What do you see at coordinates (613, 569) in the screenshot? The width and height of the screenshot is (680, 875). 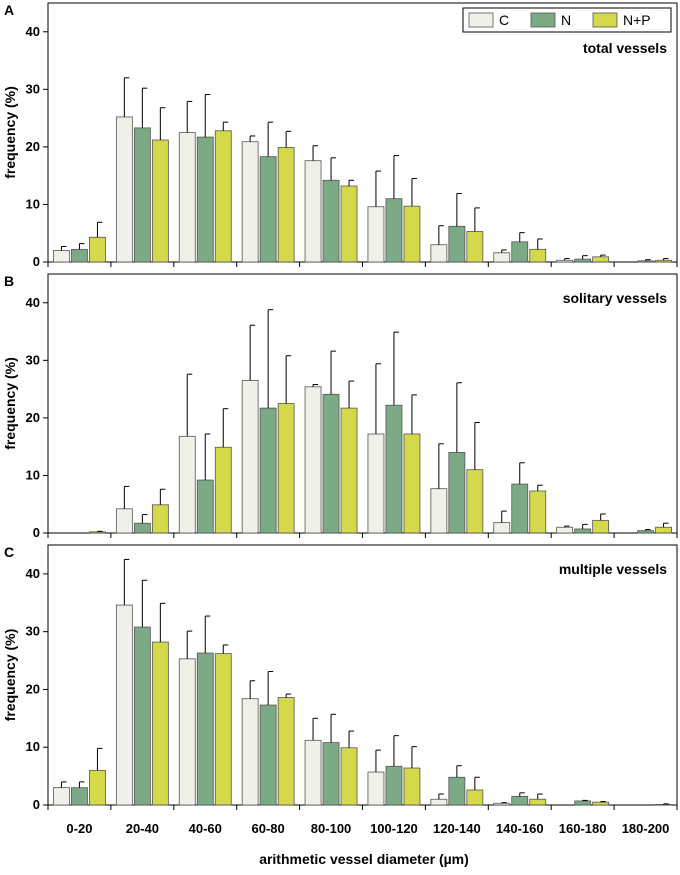 I see `panel-title: multiple vessels` at bounding box center [613, 569].